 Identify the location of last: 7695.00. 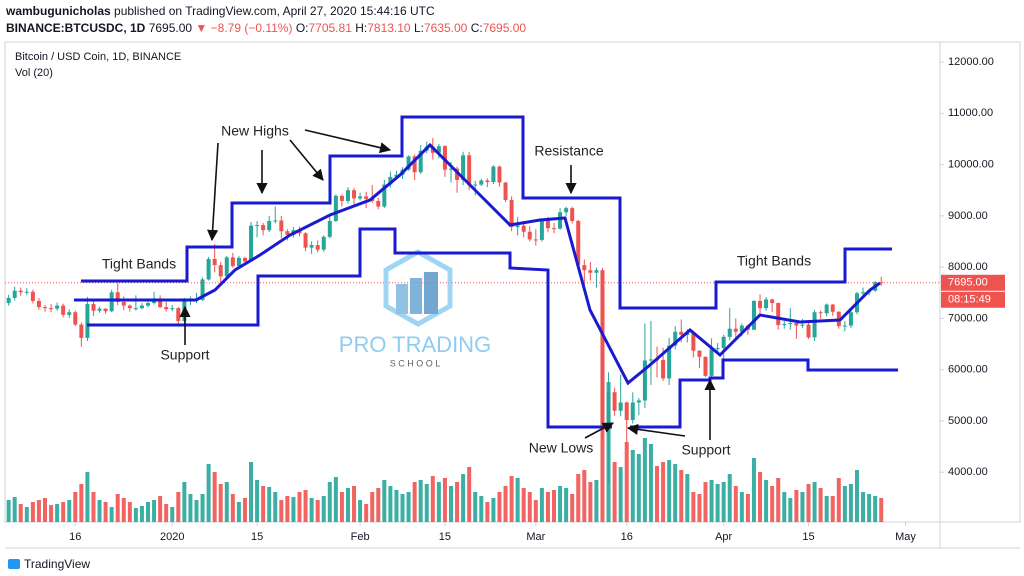
(170, 28).